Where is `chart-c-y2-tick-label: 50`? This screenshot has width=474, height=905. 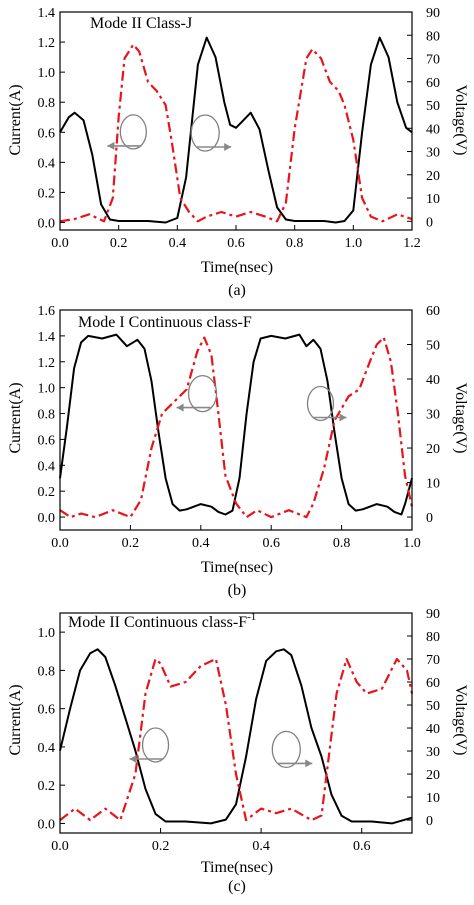
chart-c-y2-tick-label: 50 is located at coordinates (433, 706).